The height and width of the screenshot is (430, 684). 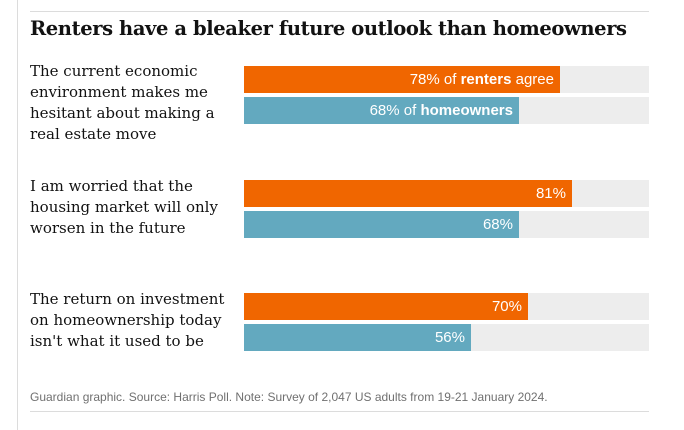 I want to click on homeowners-bar: 68%, so click(x=381, y=224).